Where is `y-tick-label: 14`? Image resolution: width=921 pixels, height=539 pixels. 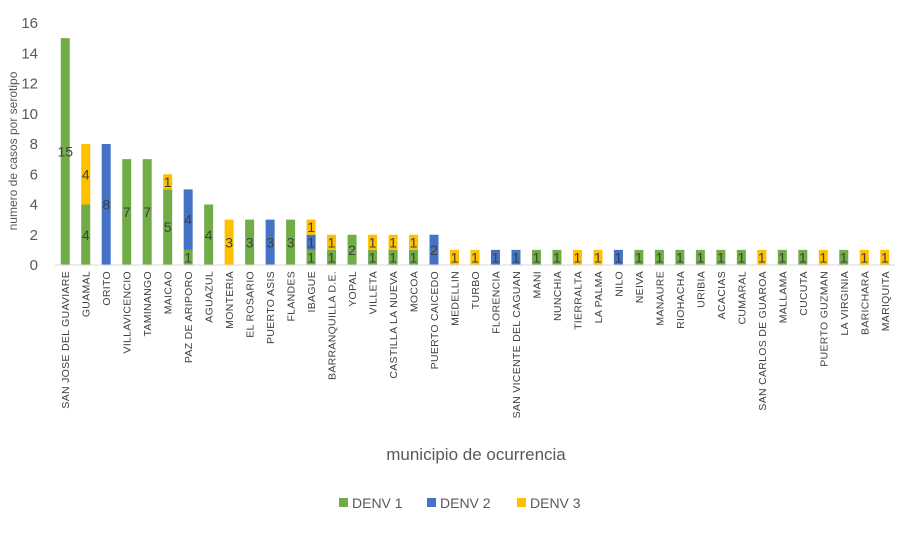 y-tick-label: 14 is located at coordinates (29, 53).